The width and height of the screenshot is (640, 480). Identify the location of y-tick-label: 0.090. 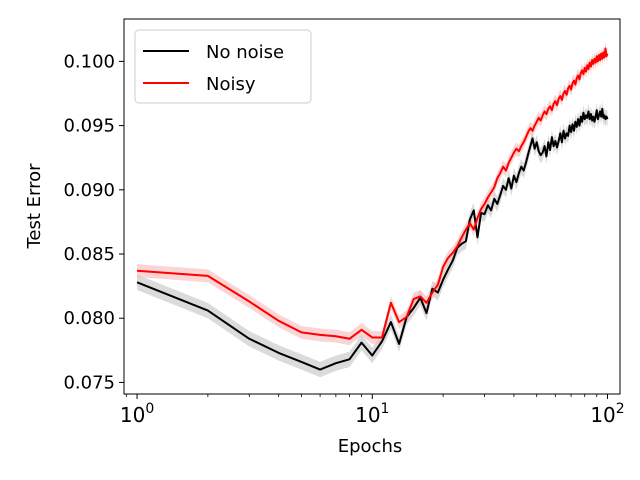
(89, 190).